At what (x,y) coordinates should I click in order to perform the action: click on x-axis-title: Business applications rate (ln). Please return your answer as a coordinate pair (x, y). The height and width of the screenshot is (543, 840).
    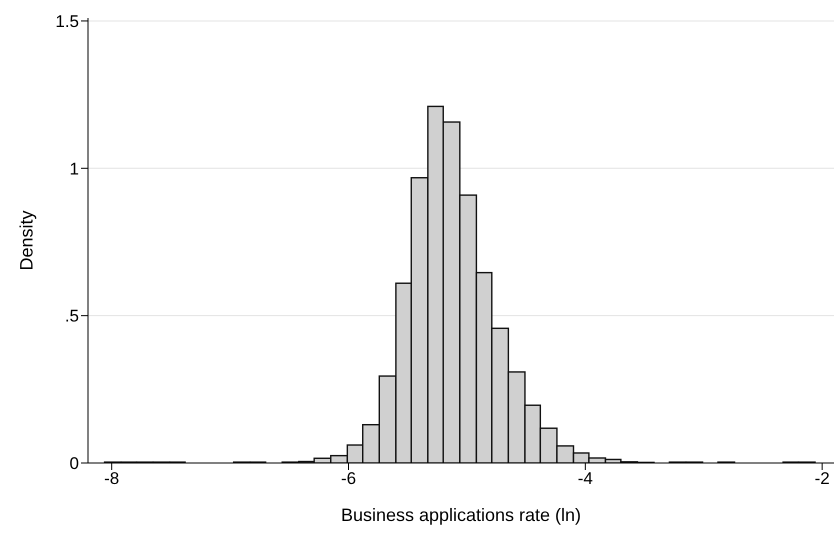
    Looking at the image, I should click on (461, 515).